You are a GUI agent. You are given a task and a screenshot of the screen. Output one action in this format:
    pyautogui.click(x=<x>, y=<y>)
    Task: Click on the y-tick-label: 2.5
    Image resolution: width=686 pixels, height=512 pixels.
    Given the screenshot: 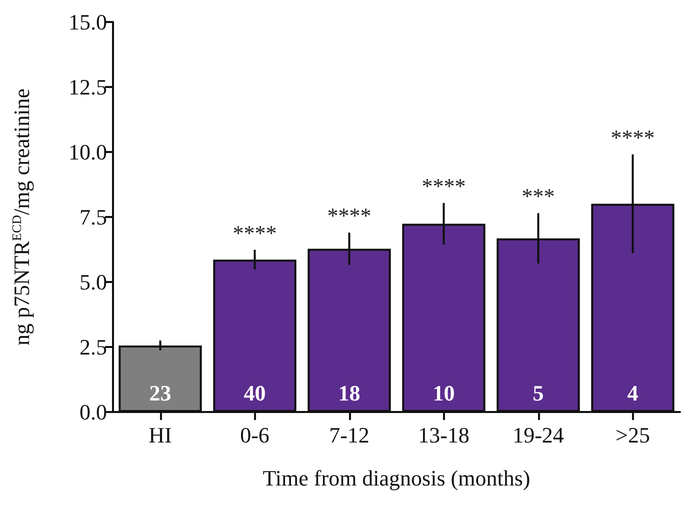 What is the action you would take?
    pyautogui.click(x=93, y=347)
    